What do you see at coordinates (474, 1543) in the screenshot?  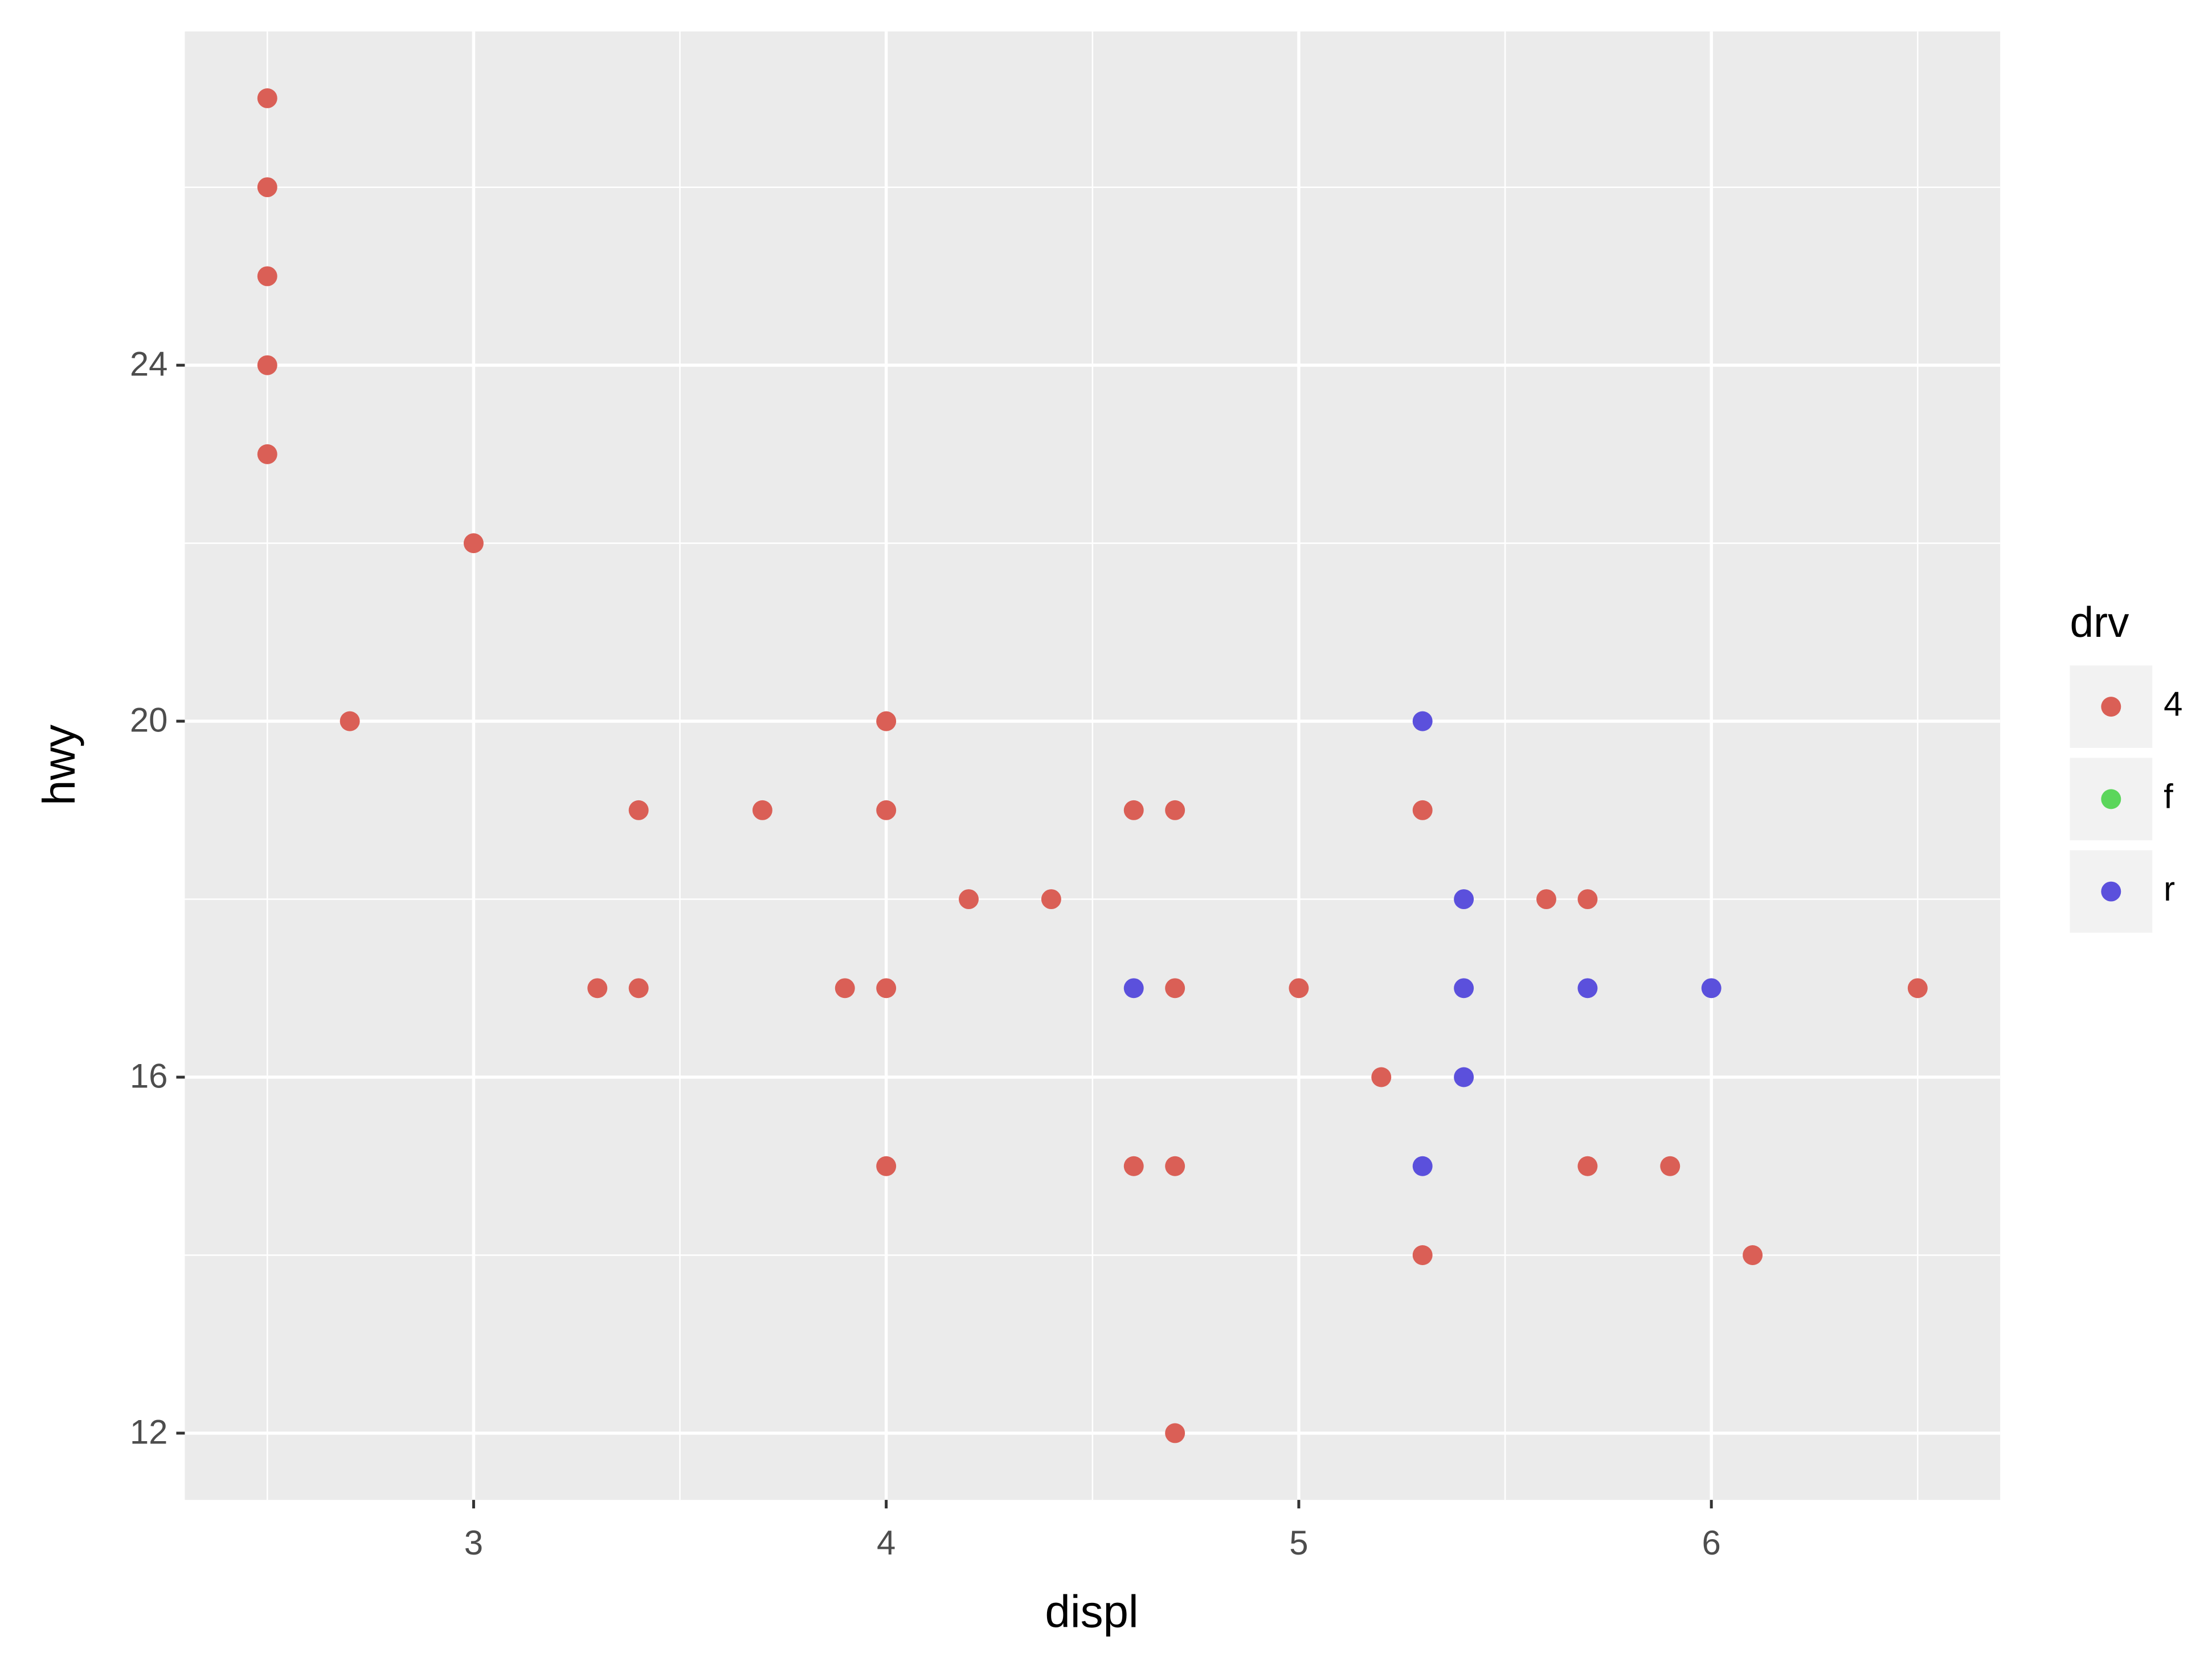 I see `x-tick-label: 3` at bounding box center [474, 1543].